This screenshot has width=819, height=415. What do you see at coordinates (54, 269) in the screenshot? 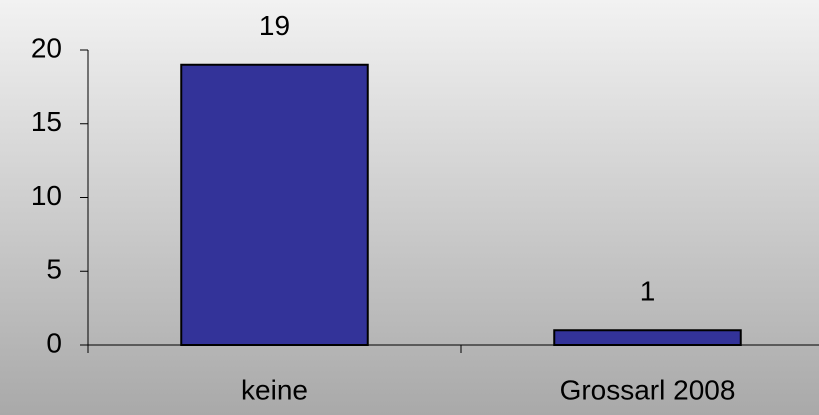
I see `y-tick-label: 5` at bounding box center [54, 269].